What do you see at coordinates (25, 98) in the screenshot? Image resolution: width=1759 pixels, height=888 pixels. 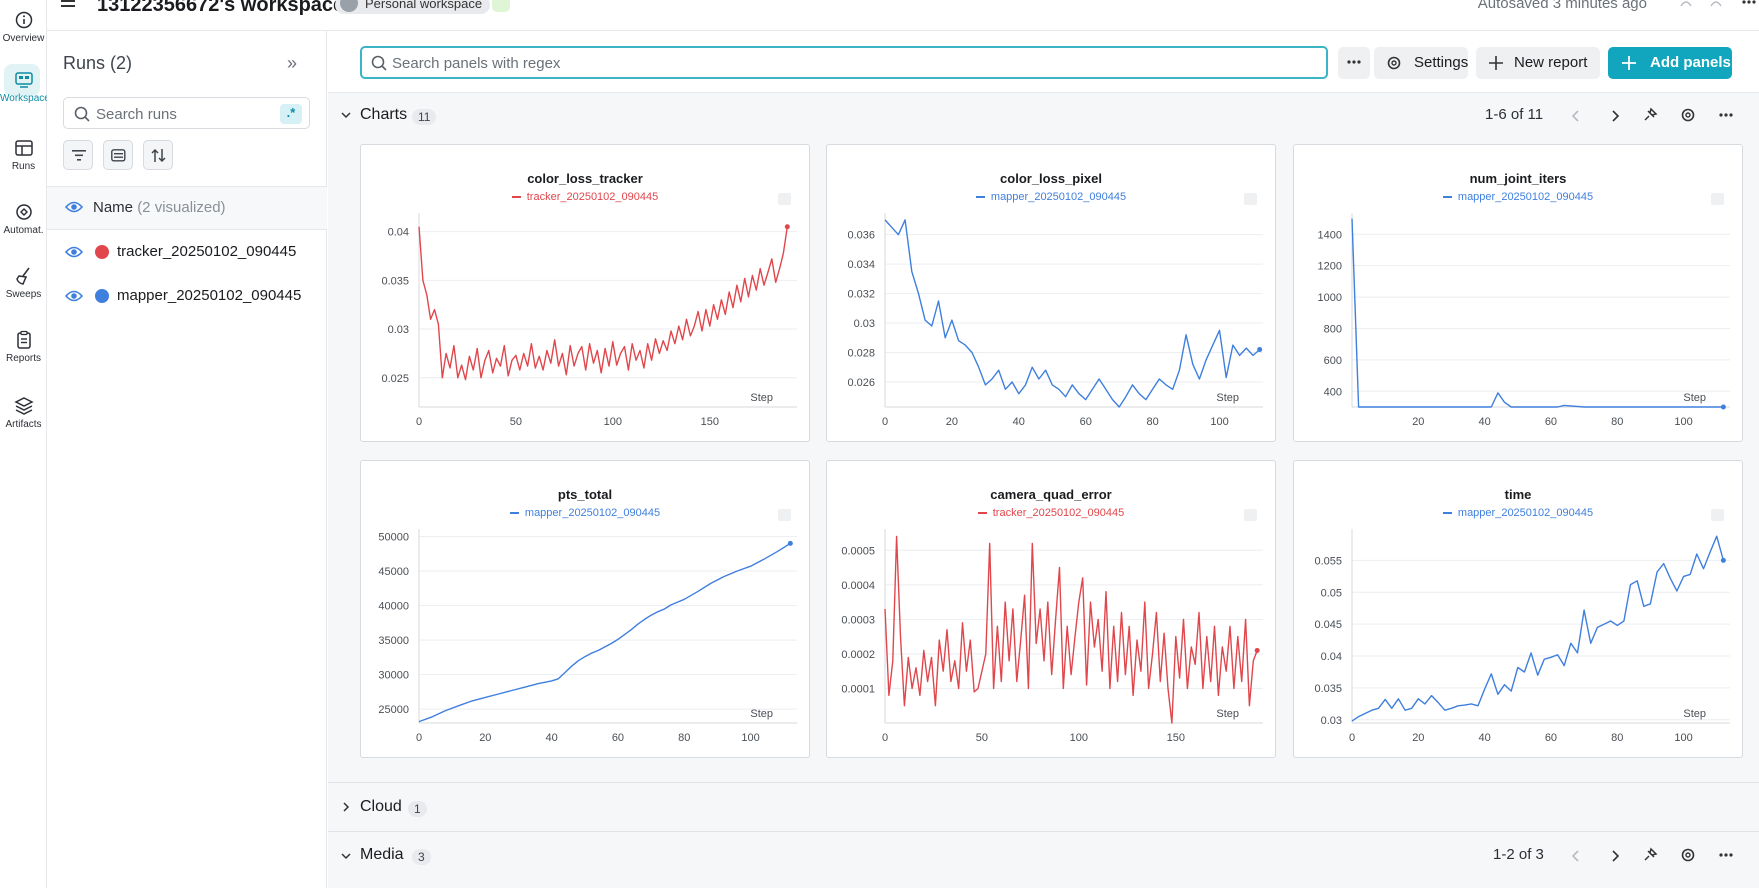 I see `rail-item-label: Workspace` at bounding box center [25, 98].